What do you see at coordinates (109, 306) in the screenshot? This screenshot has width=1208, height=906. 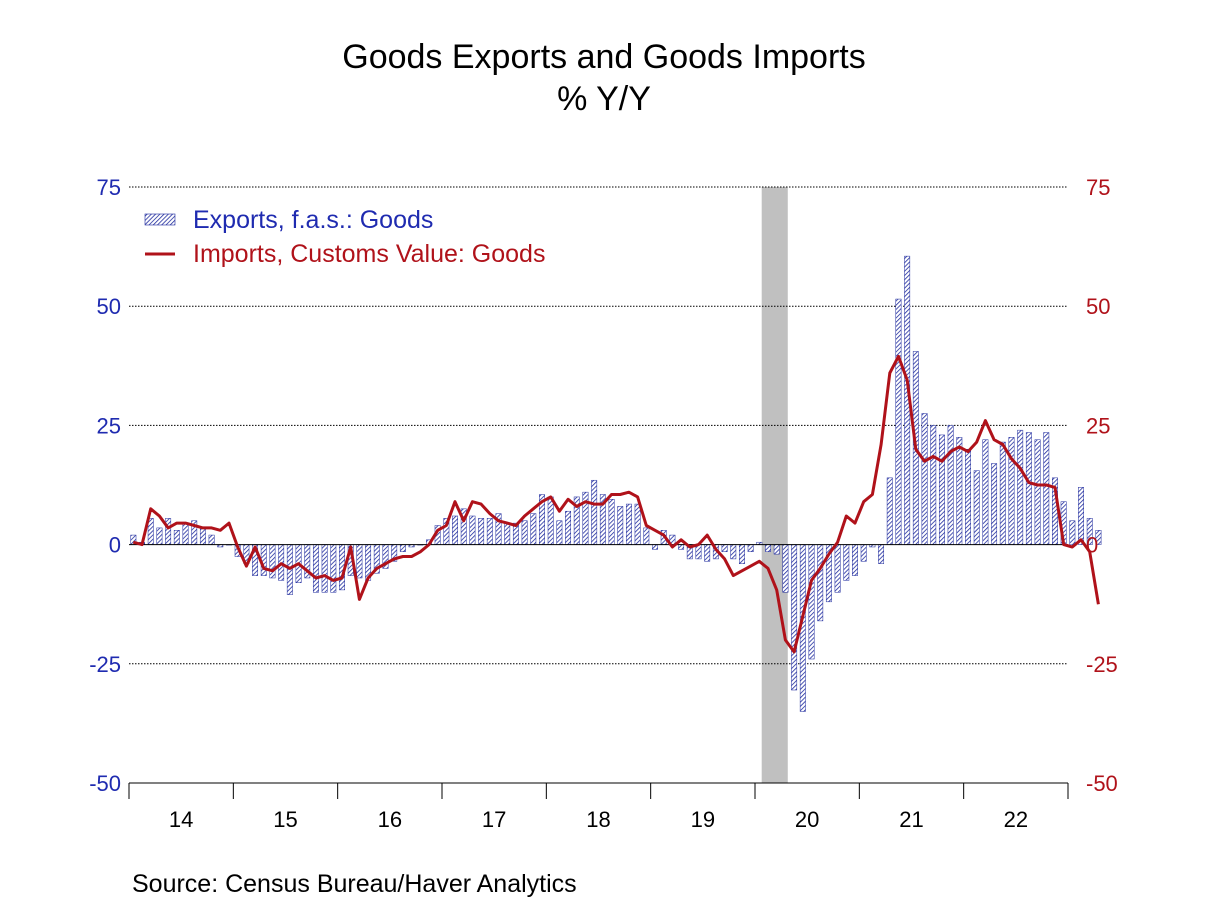 I see `y-left-tick-label: 50` at bounding box center [109, 306].